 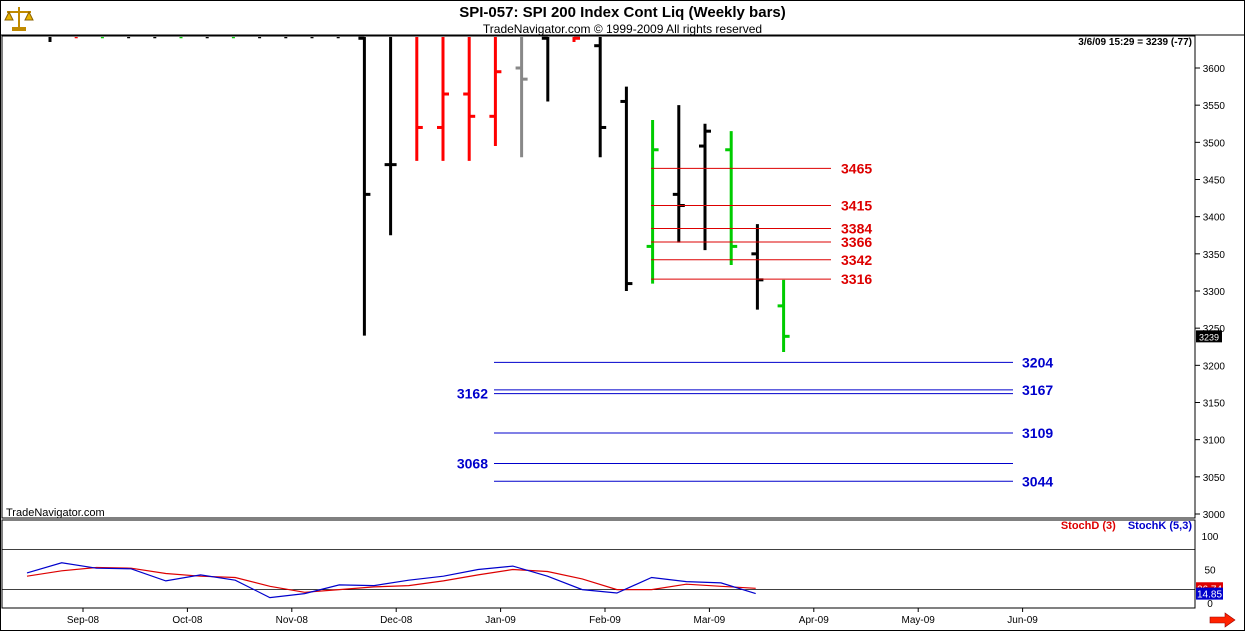 I want to click on last-price-label: 3239, so click(x=1209, y=337).